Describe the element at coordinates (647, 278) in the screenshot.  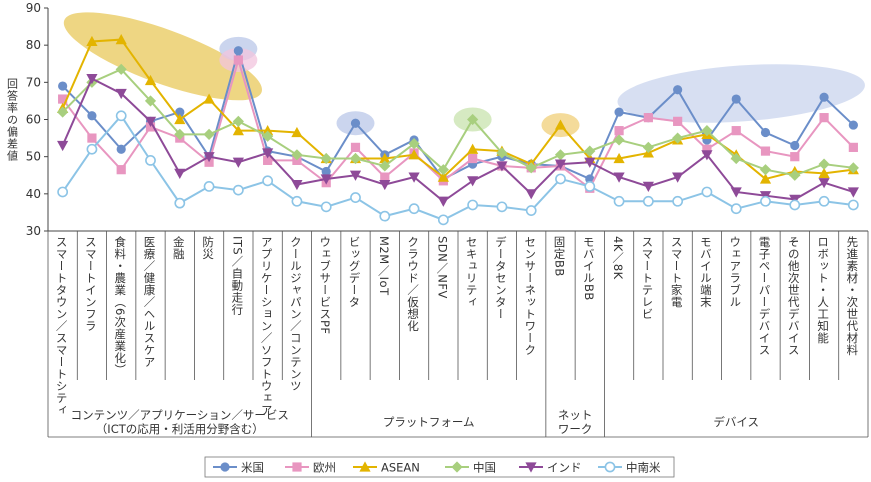
I see `category-label: スマートテレビ` at that location.